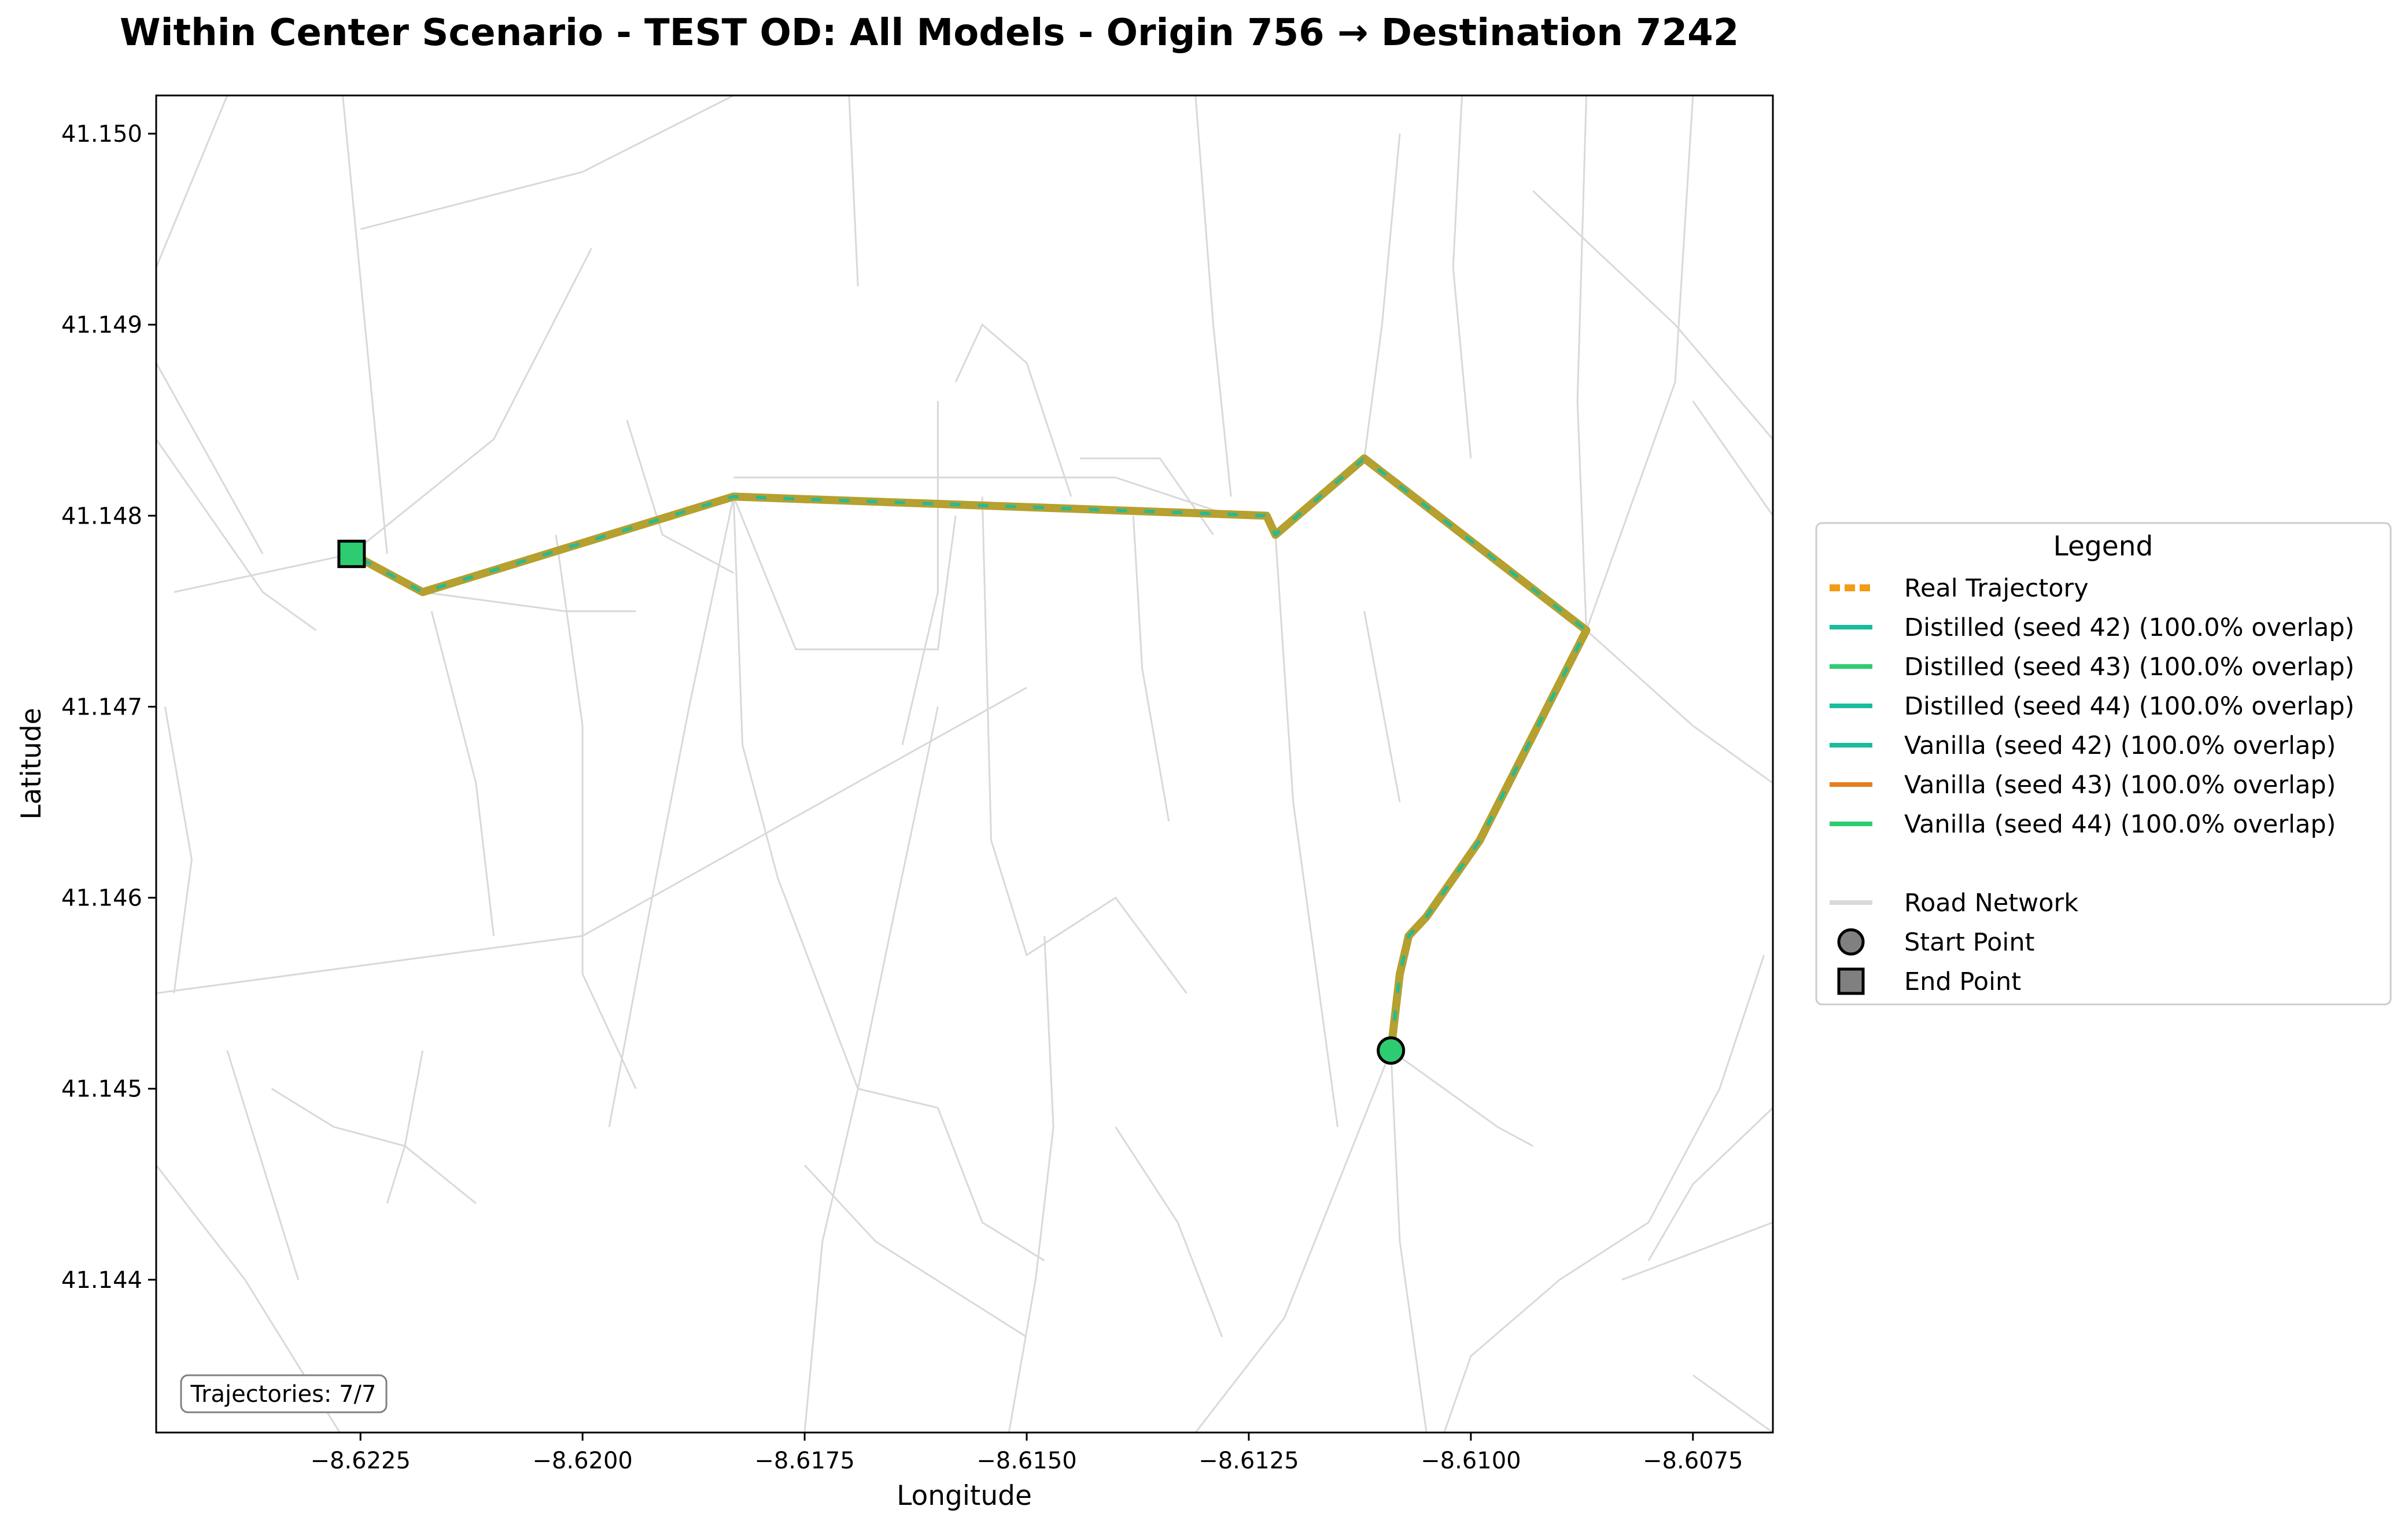 The height and width of the screenshot is (1528, 2408). I want to click on legend-label: Vanilla (seed 44) (100.0% overlap), so click(2120, 825).